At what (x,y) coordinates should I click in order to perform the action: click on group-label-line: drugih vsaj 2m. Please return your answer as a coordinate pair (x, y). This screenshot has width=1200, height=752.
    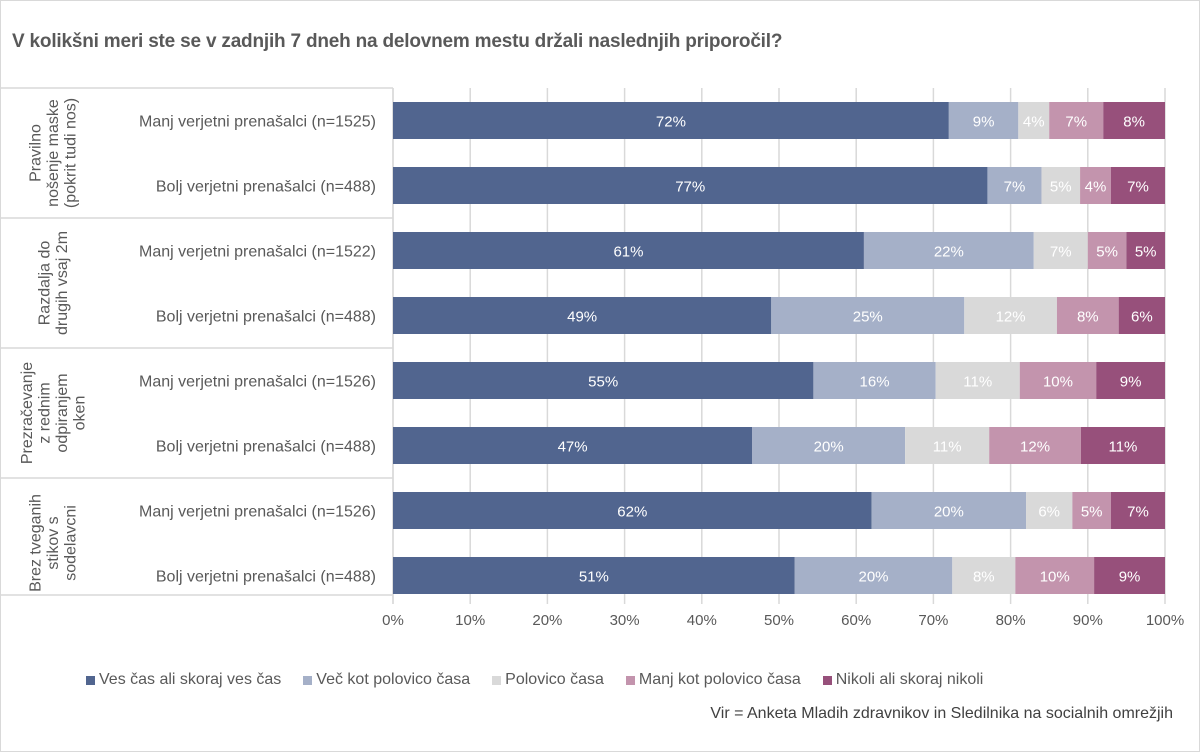
    Looking at the image, I should click on (62, 283).